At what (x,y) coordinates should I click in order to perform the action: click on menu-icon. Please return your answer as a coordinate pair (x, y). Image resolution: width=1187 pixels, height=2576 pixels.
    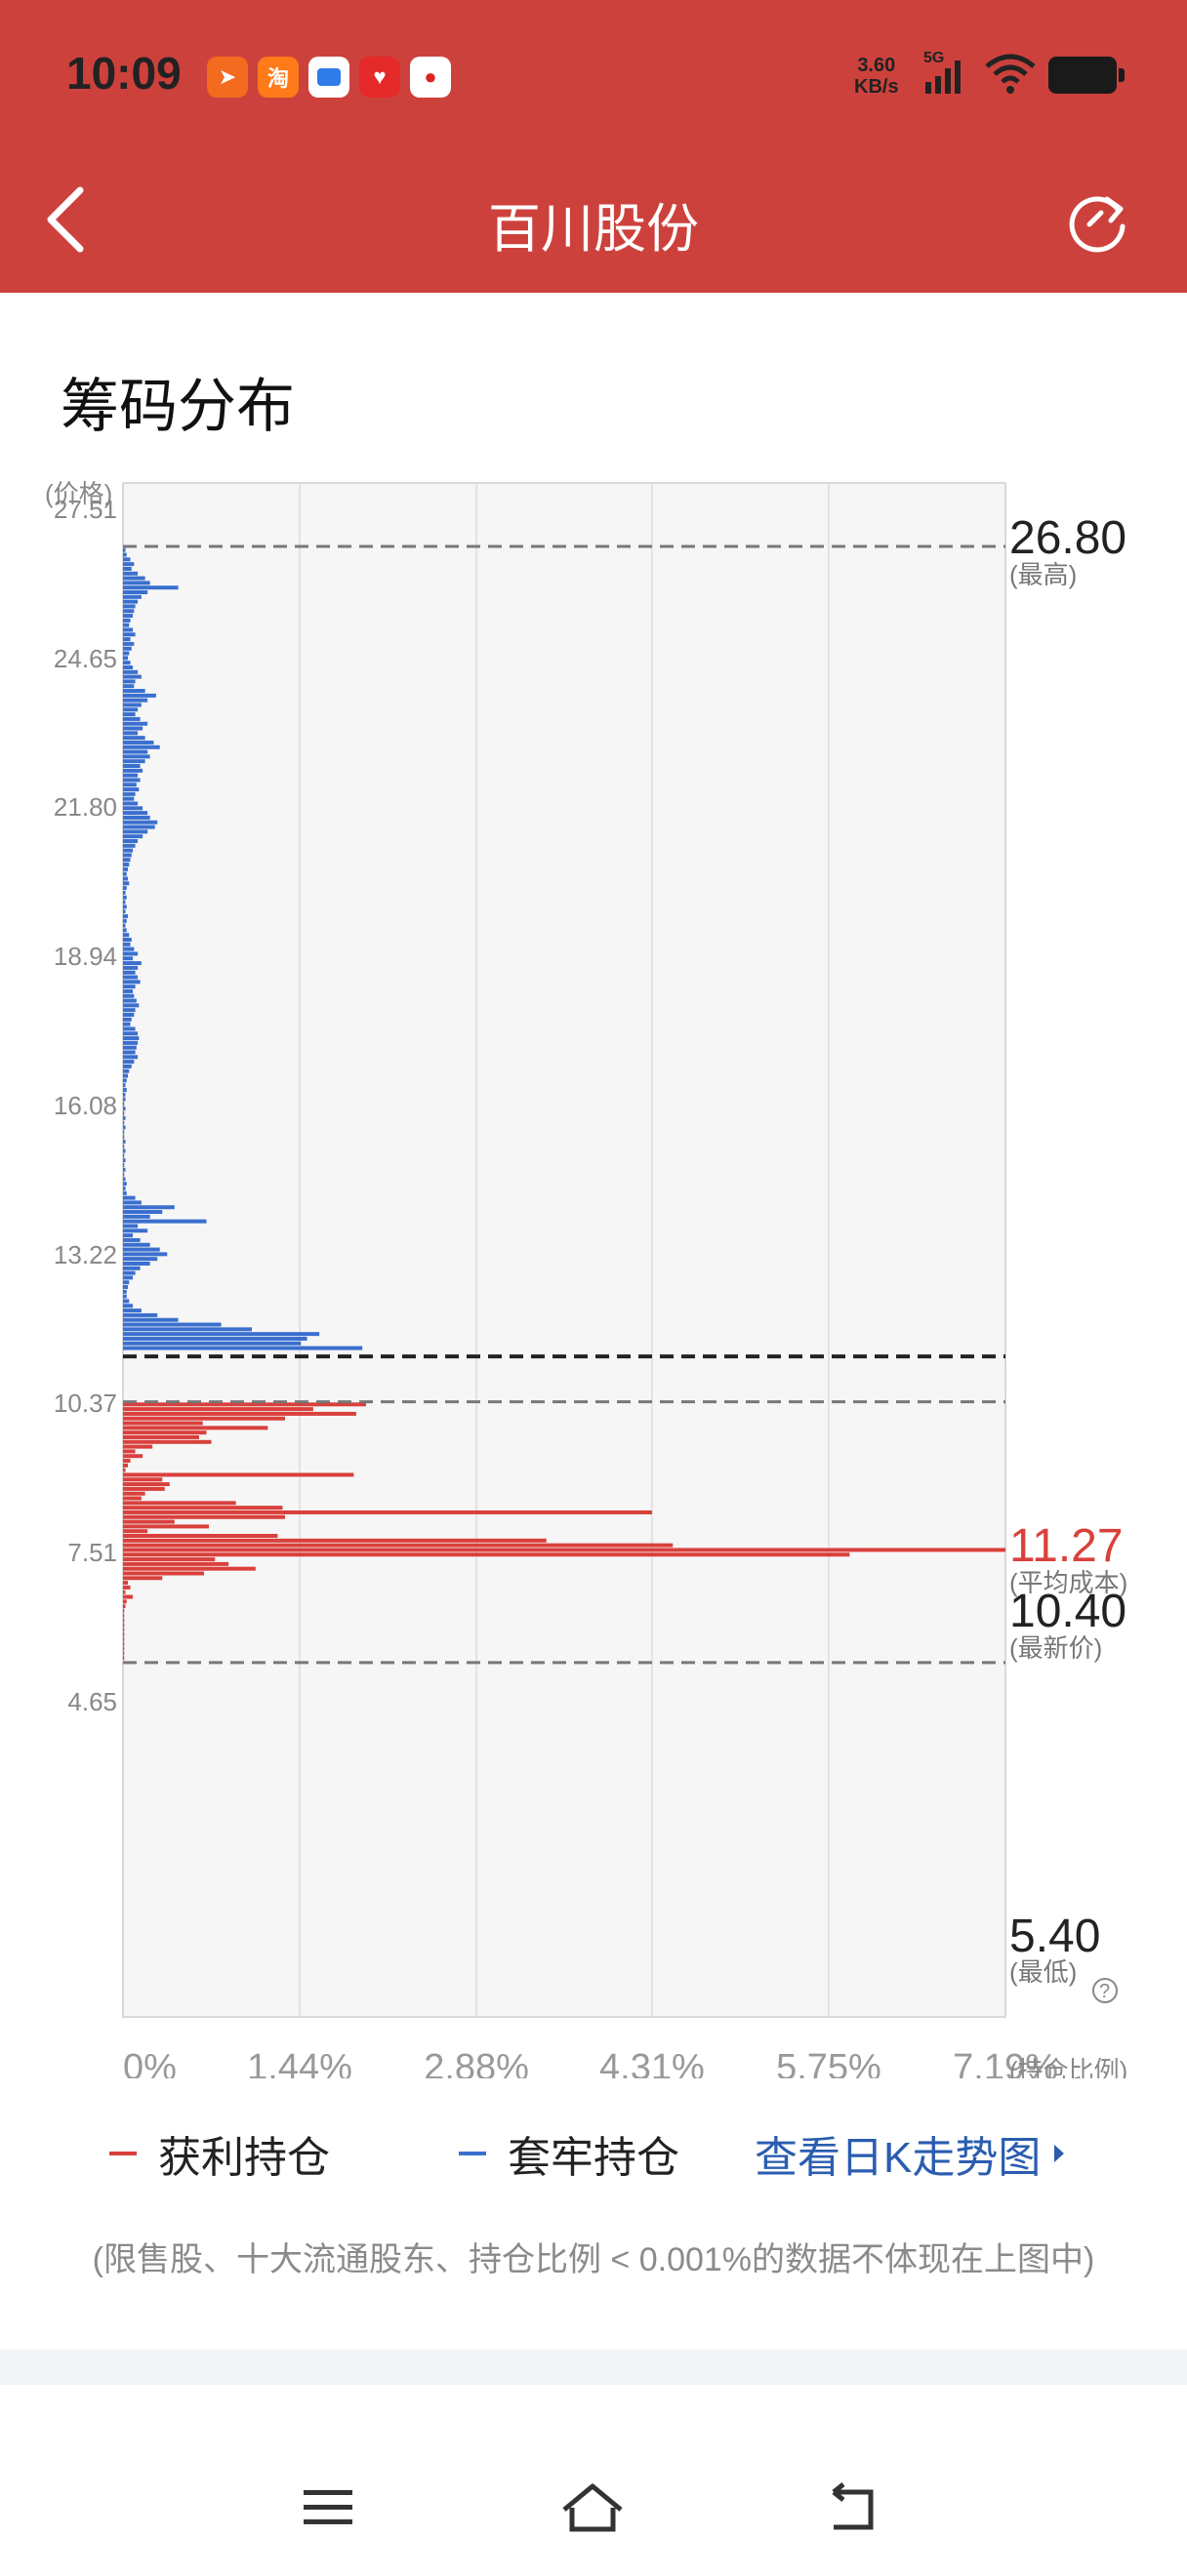
    Looking at the image, I should click on (330, 2507).